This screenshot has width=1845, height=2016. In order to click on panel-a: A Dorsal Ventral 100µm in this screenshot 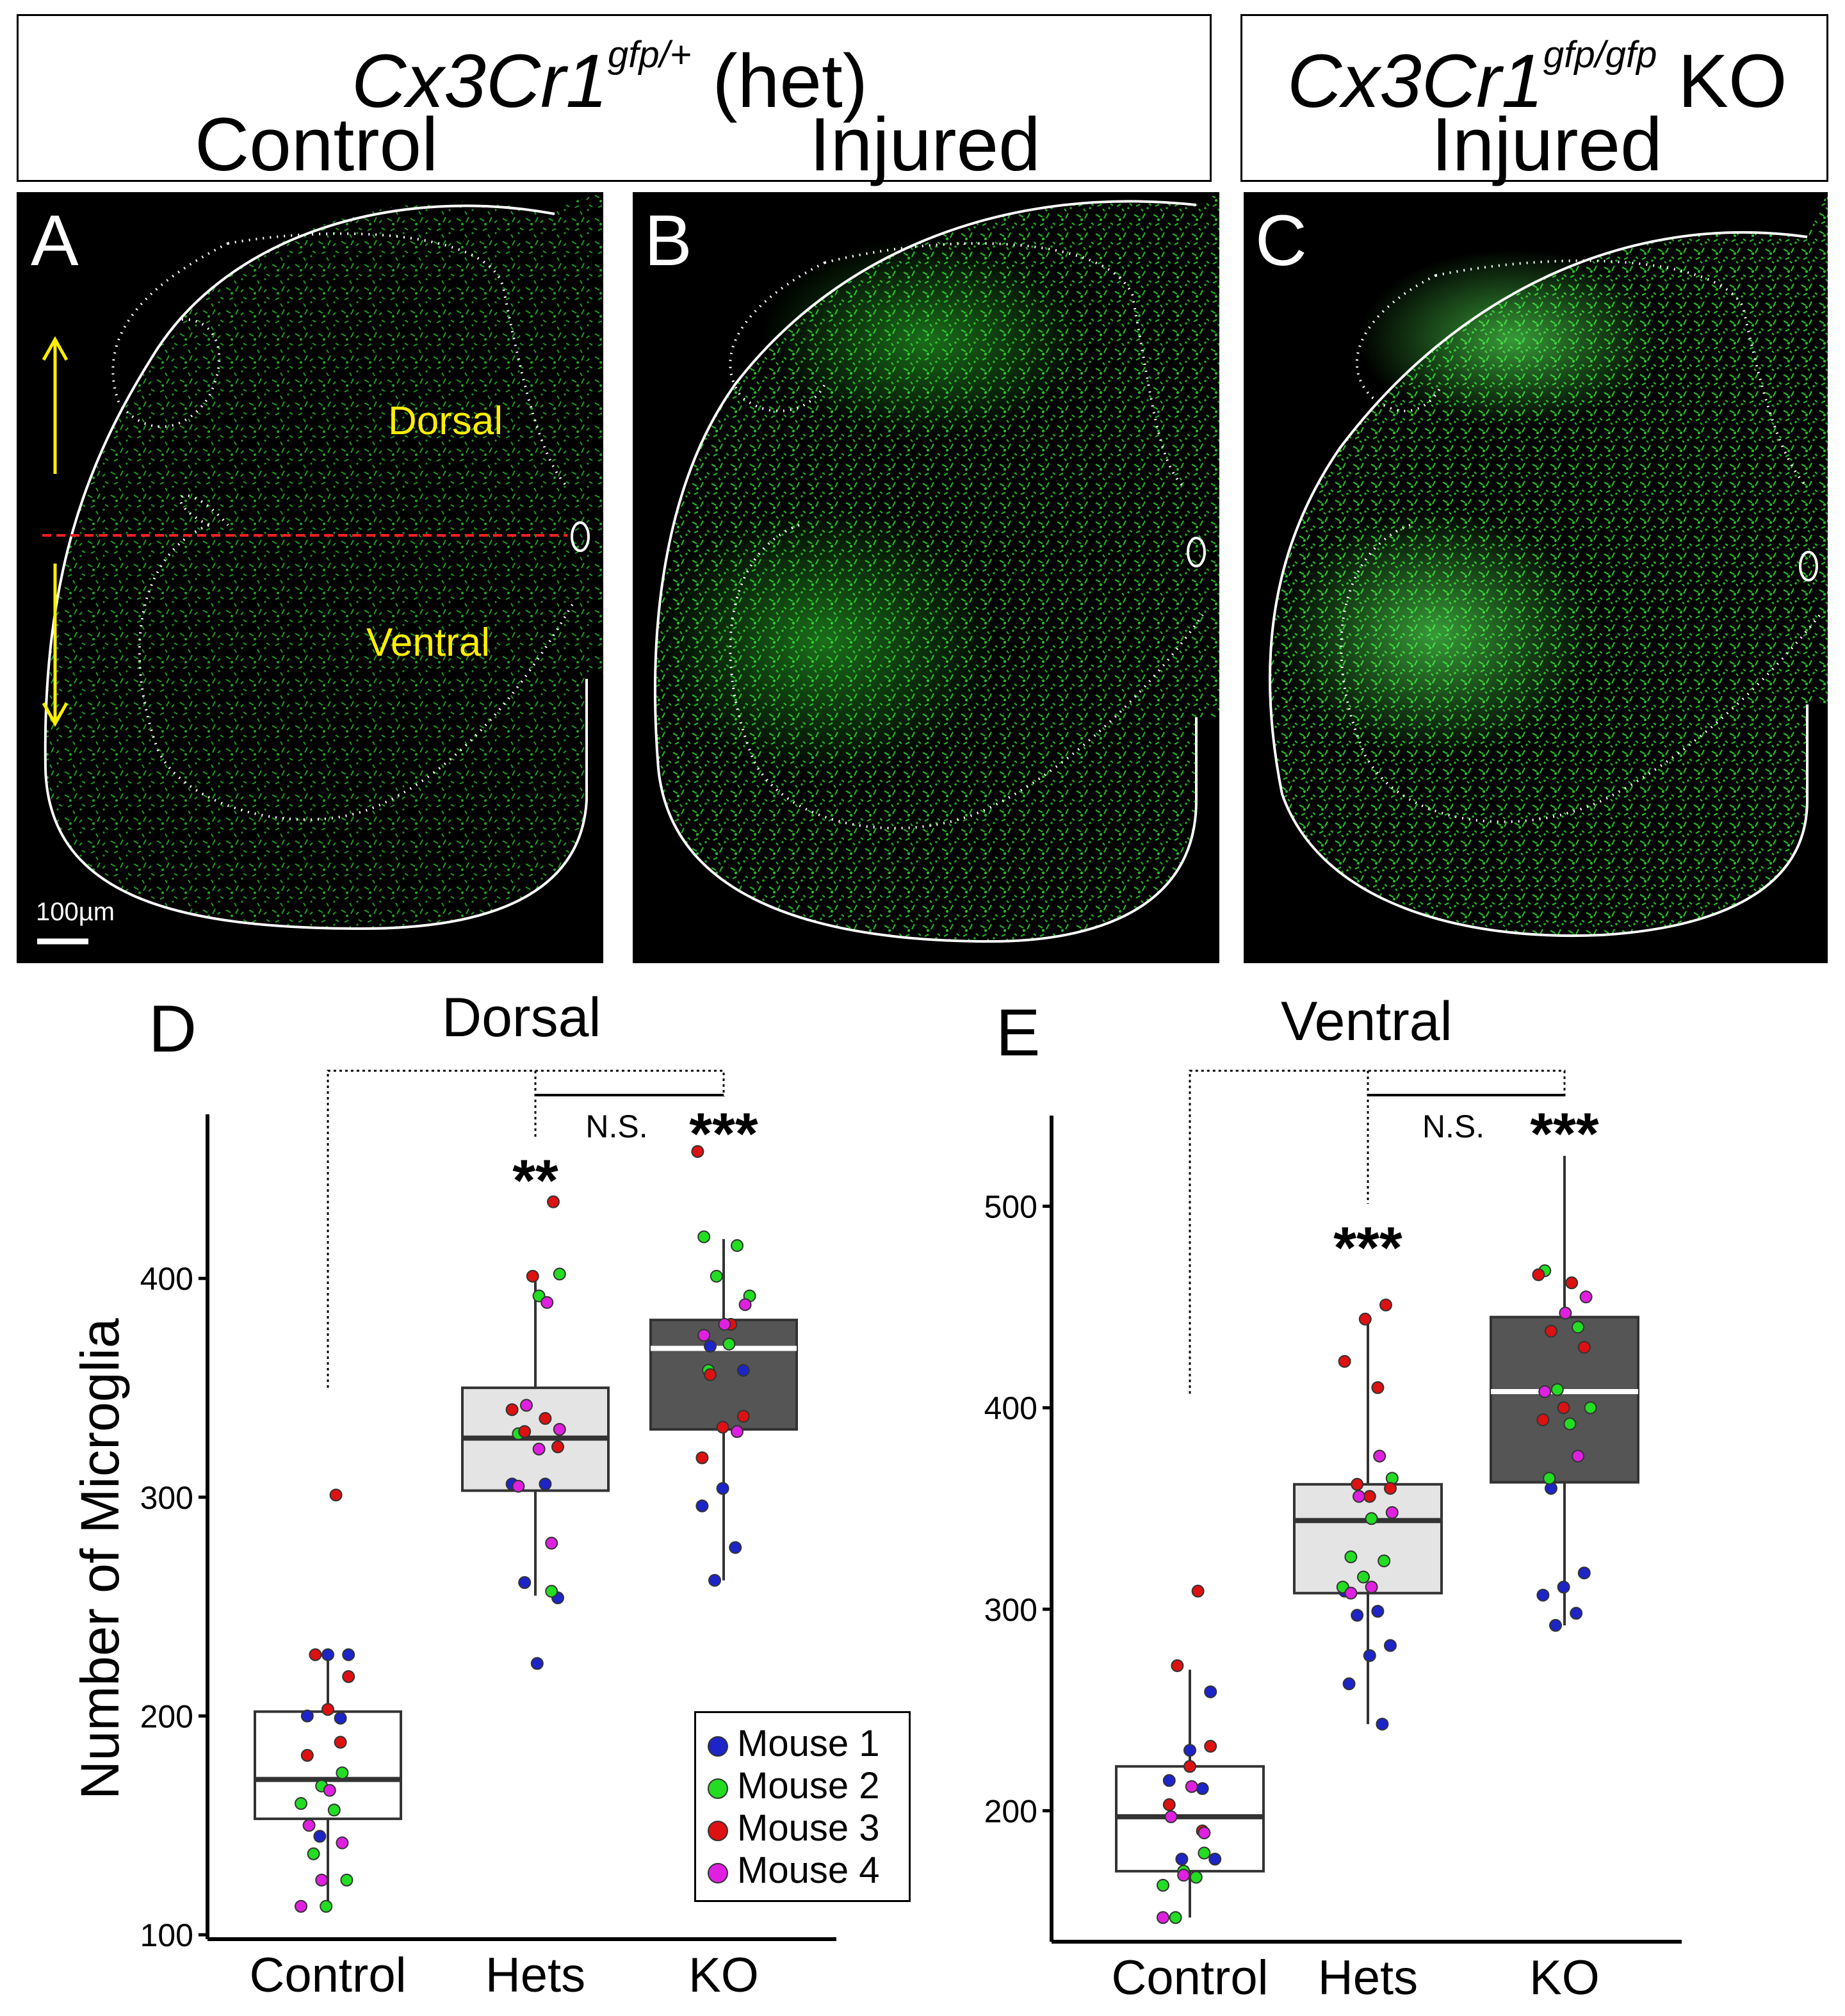, I will do `click(310, 578)`.